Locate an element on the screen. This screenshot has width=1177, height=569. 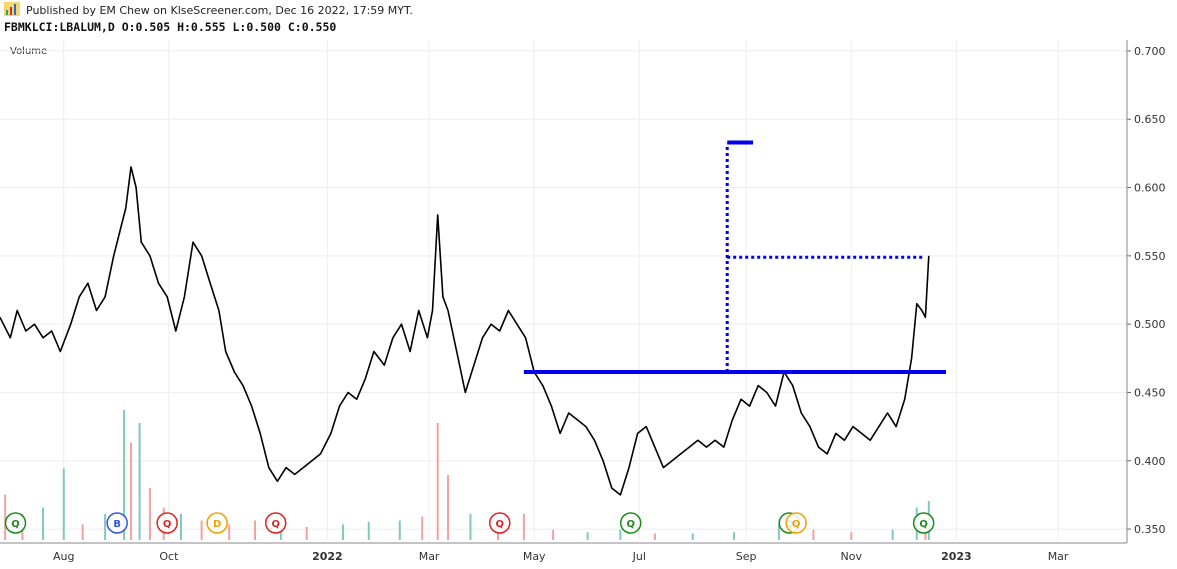
volume-label: Volume is located at coordinates (29, 51).